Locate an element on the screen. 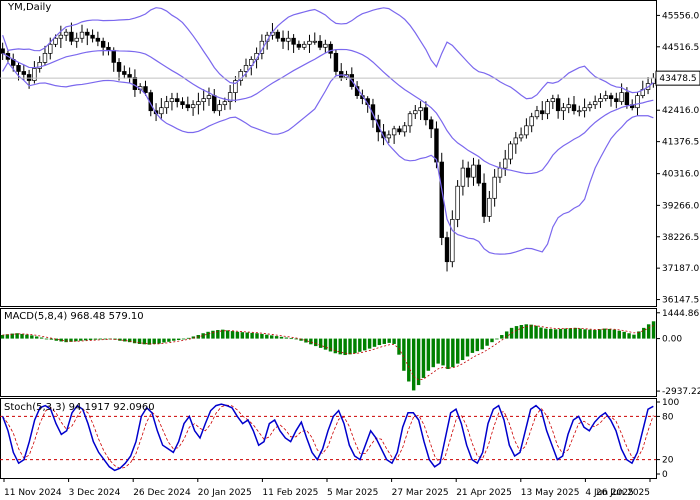 The image size is (700, 500). stoch-signal-line is located at coordinates (328, 436).